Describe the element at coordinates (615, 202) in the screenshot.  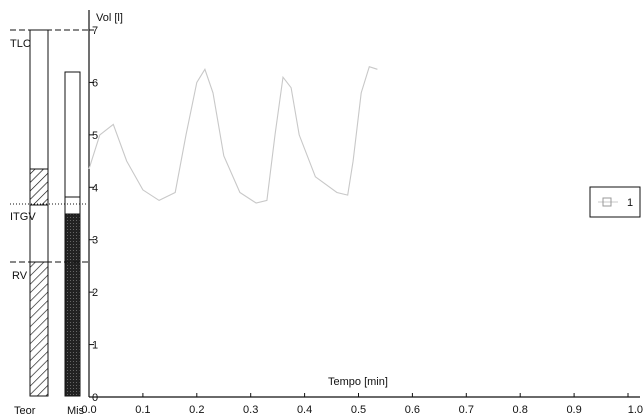
I see `legend: 1` at that location.